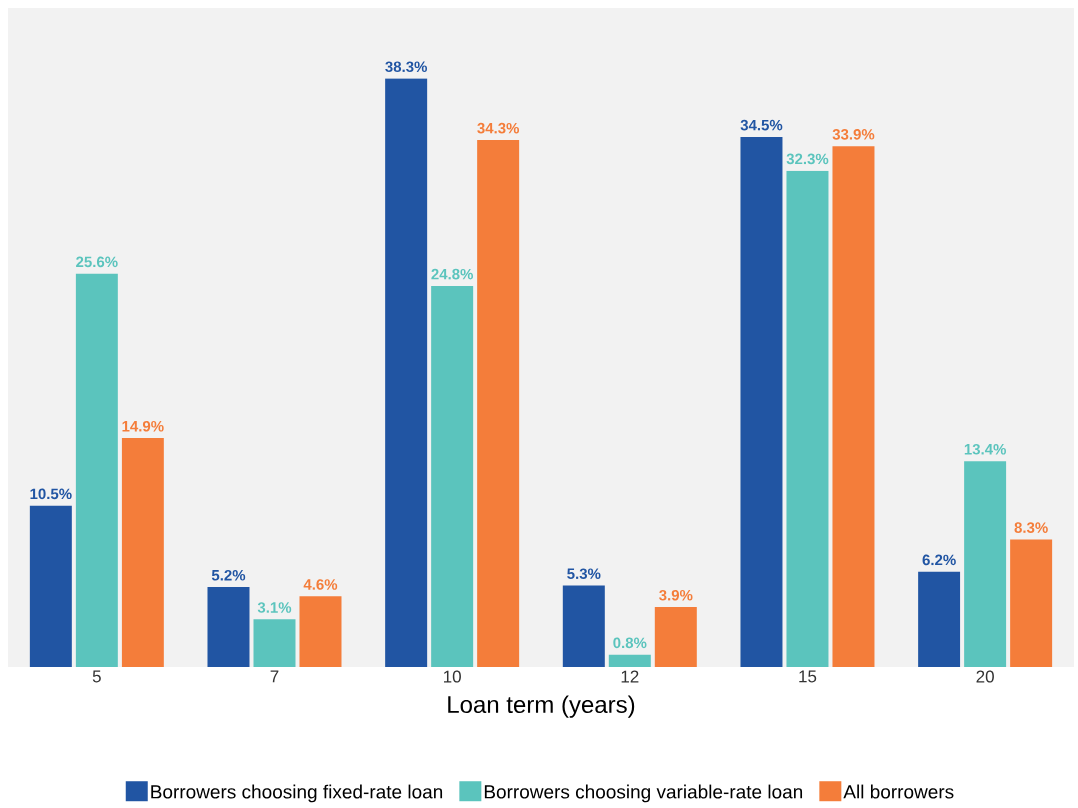  Describe the element at coordinates (143, 426) in the screenshot. I see `data-label: 14.9%` at that location.